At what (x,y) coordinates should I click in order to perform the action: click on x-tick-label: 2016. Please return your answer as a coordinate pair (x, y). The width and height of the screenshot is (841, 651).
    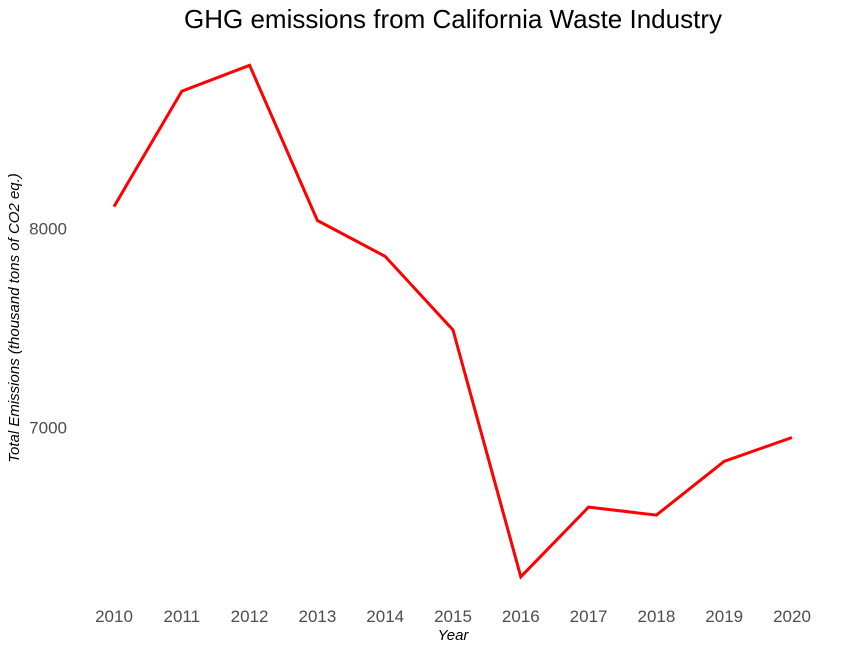
    Looking at the image, I should click on (521, 616).